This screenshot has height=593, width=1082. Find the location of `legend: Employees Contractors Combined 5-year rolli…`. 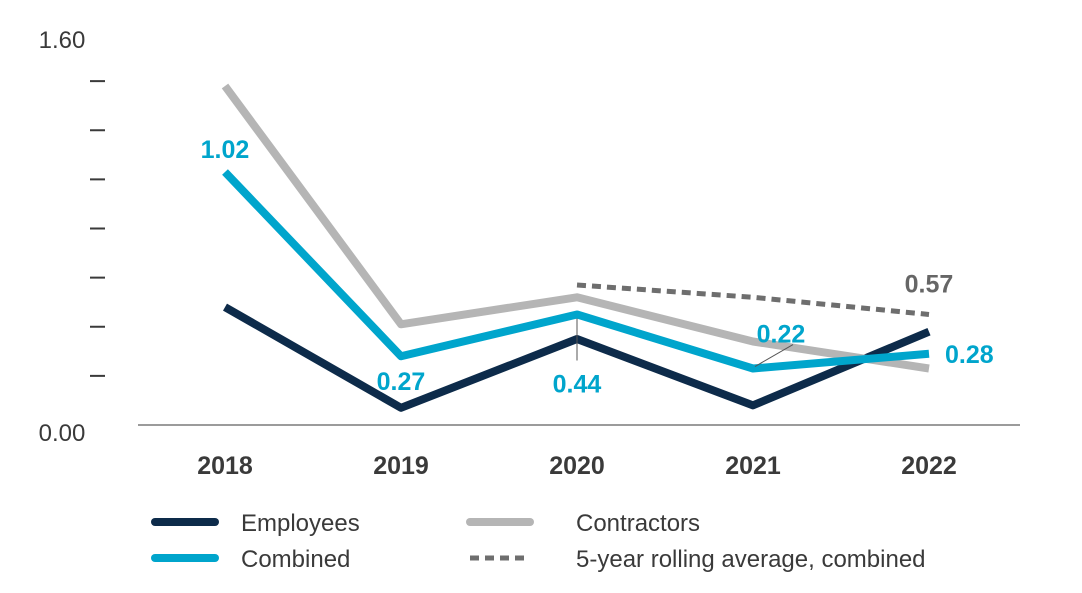

legend: Employees Contractors Combined 5-year rolli… is located at coordinates (538, 541).